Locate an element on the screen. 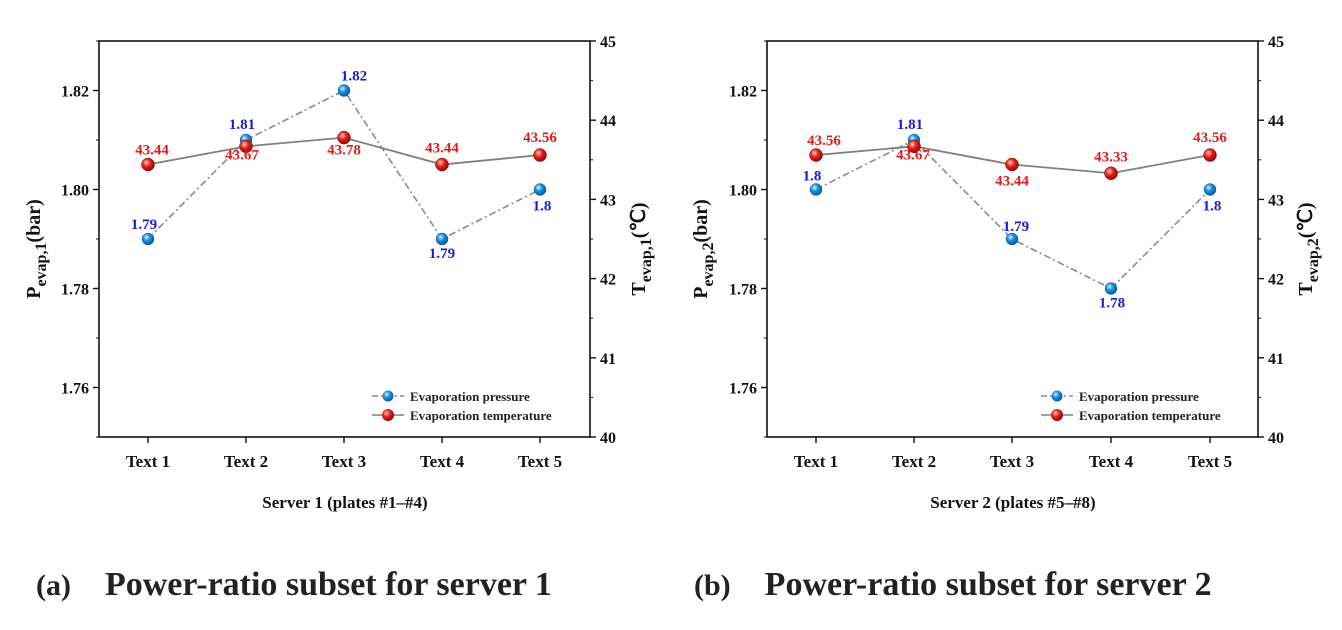  x-axis-tick-label: Text 3 is located at coordinates (344, 461).